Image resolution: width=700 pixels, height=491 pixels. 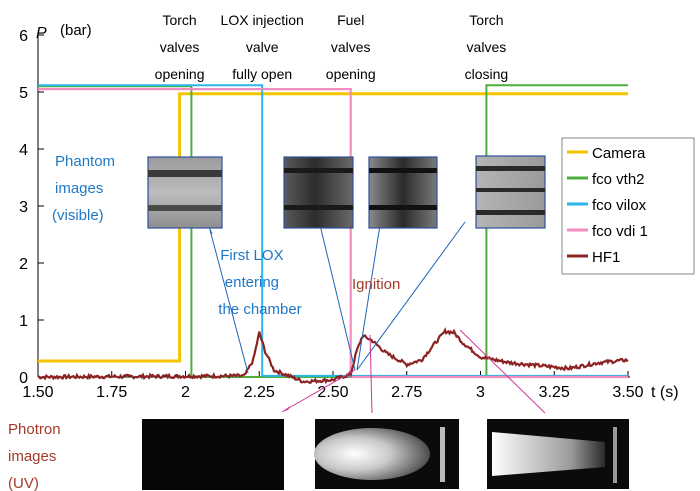 I want to click on x-tick-label: 1.75, so click(x=111, y=392).